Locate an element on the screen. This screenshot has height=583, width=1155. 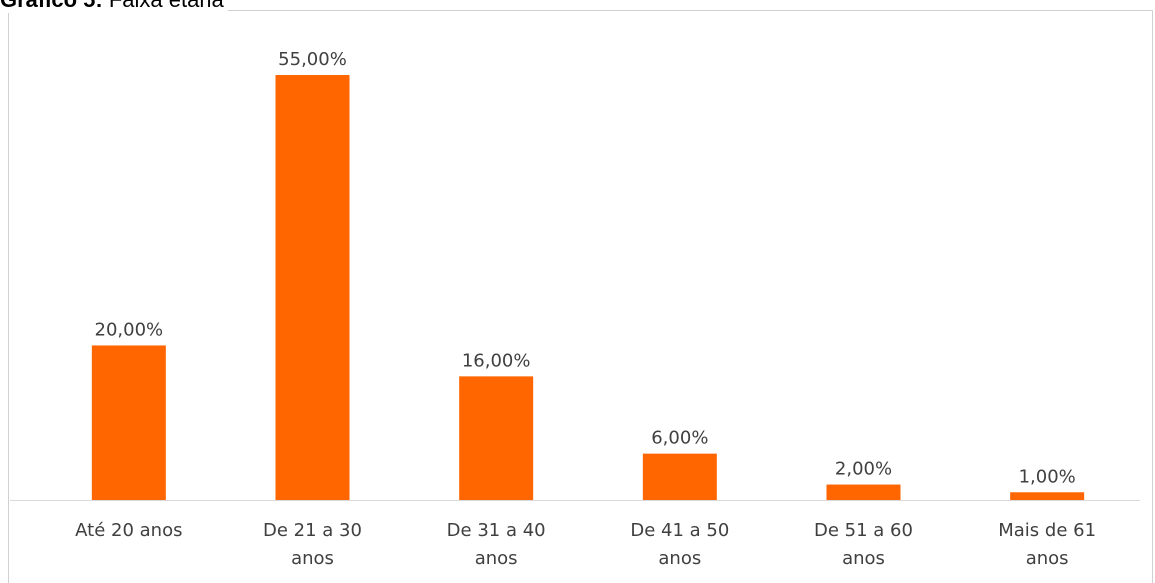
title-text: Faixa etária is located at coordinates (166, 6).